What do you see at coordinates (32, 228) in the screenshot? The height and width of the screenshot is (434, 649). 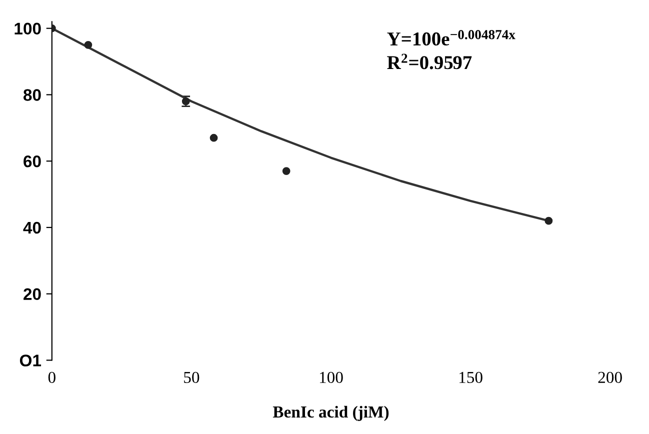 I see `y-tick-label: 40` at bounding box center [32, 228].